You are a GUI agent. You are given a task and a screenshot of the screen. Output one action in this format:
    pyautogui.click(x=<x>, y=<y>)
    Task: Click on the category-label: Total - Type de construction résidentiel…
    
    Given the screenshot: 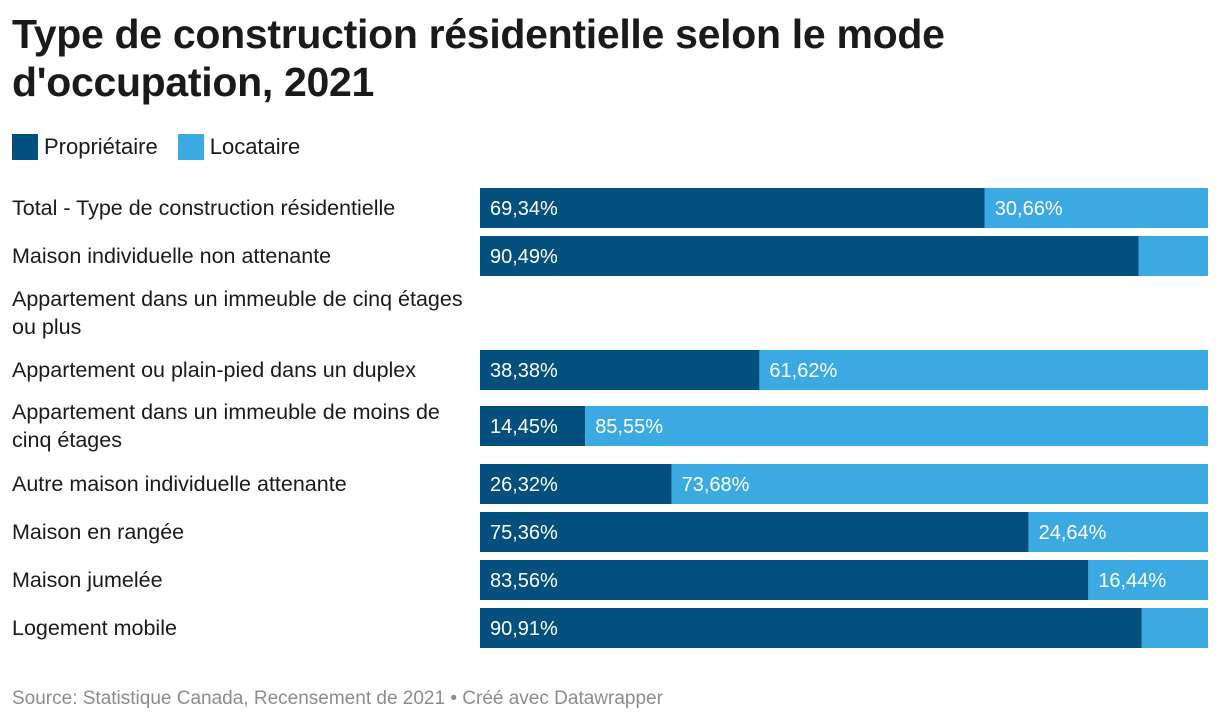 What is the action you would take?
    pyautogui.click(x=203, y=208)
    